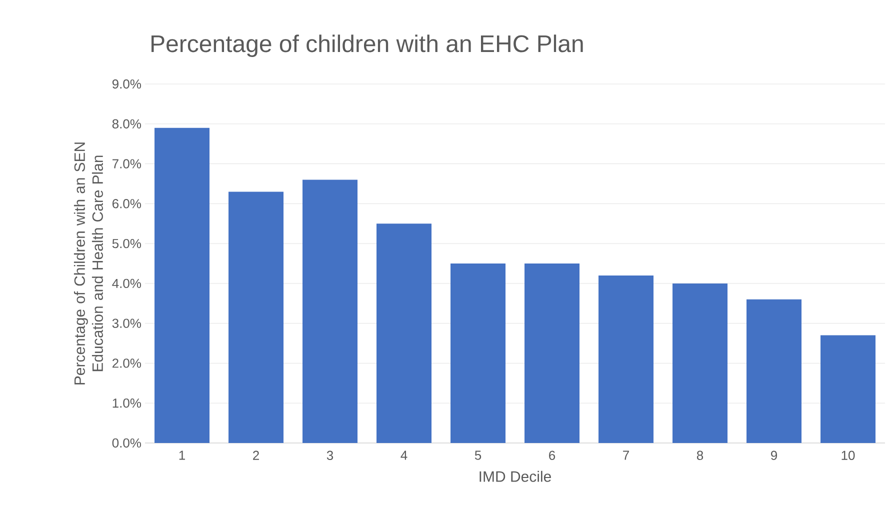 This screenshot has height=524, width=892. Describe the element at coordinates (515, 476) in the screenshot. I see `x-axis-title: IMD Decile` at that location.